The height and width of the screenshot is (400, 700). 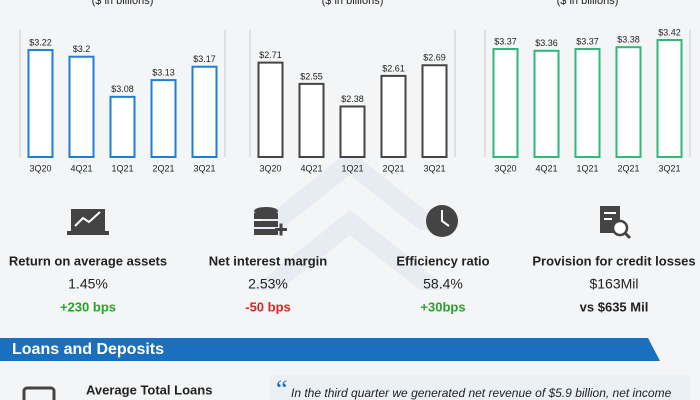 What do you see at coordinates (39, 393) in the screenshot?
I see `icon-loans` at bounding box center [39, 393].